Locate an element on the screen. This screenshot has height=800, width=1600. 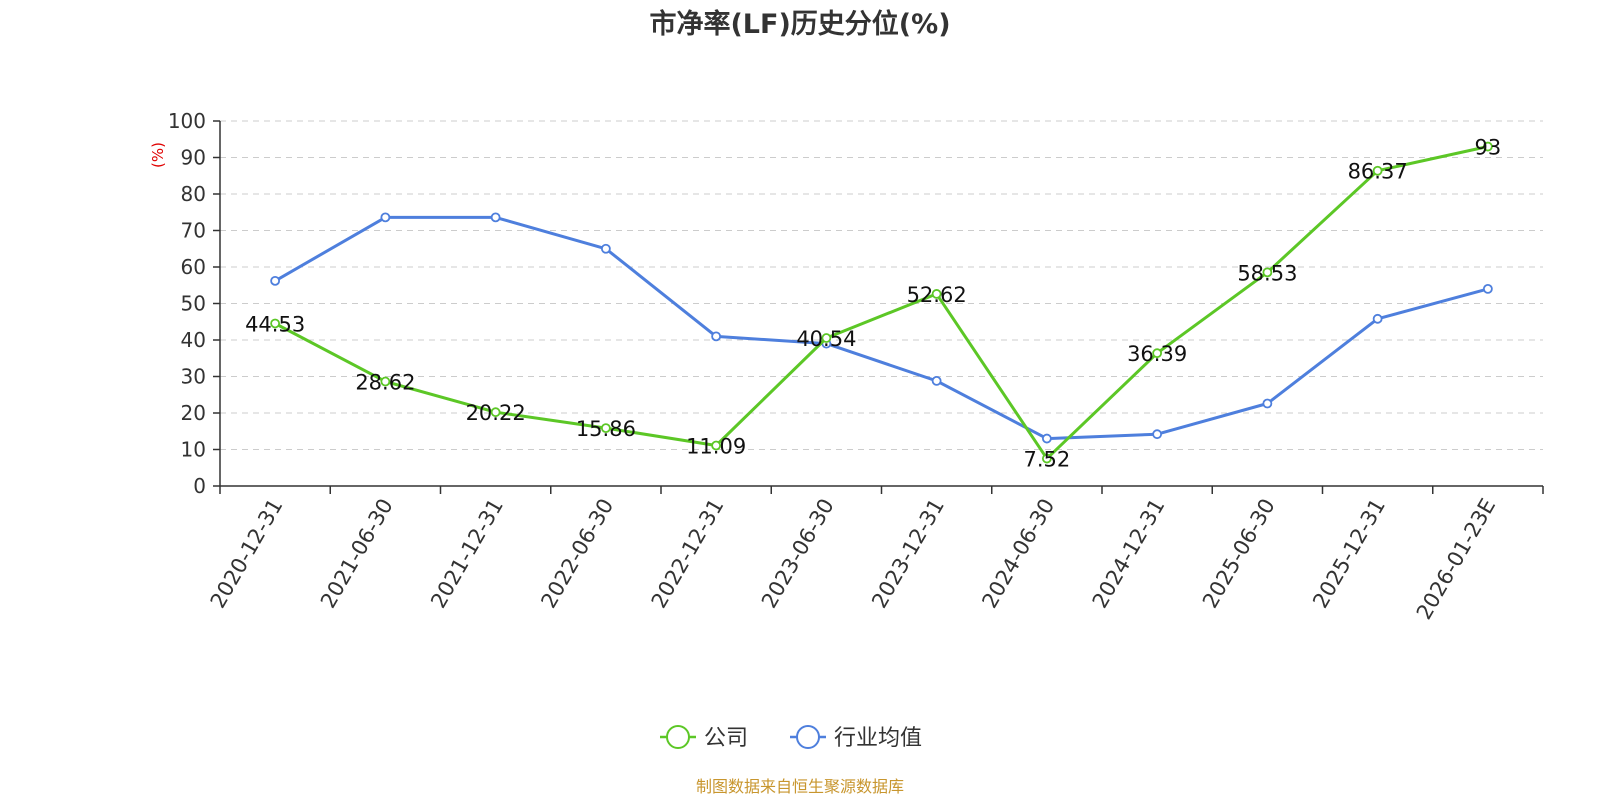
data-label: 7.52 is located at coordinates (1046, 460).